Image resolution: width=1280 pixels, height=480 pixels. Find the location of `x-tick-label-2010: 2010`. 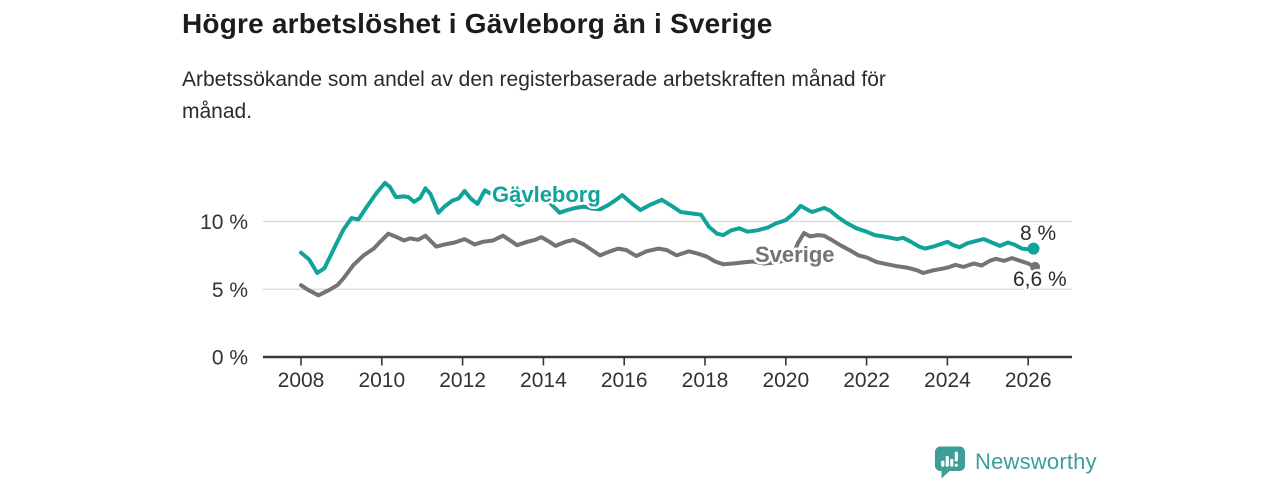

x-tick-label-2010: 2010 is located at coordinates (381, 380).